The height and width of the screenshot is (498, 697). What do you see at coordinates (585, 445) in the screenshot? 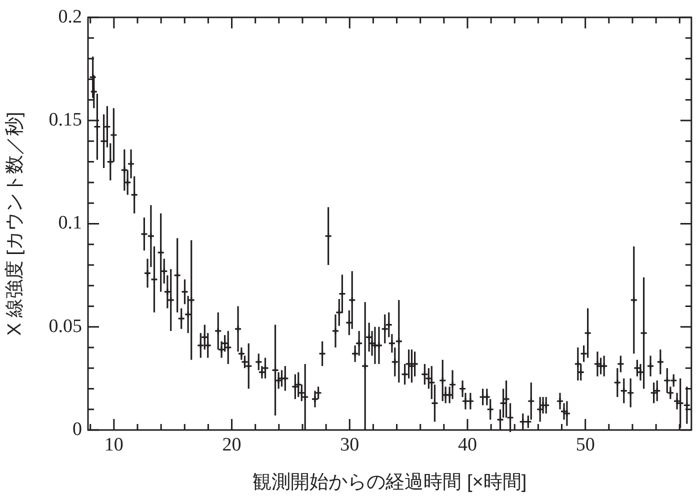
I see `x-tick-label: 50` at bounding box center [585, 445].